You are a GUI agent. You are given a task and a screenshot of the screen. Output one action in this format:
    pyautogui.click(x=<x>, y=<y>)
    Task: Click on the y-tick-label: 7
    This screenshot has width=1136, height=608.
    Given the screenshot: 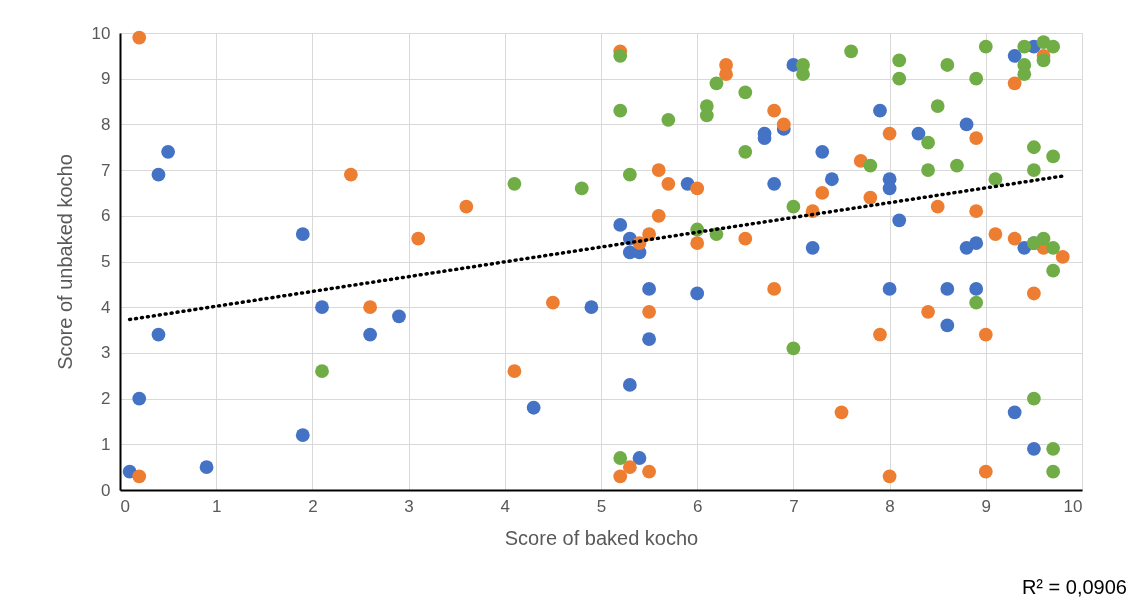 What is the action you would take?
    pyautogui.click(x=106, y=170)
    